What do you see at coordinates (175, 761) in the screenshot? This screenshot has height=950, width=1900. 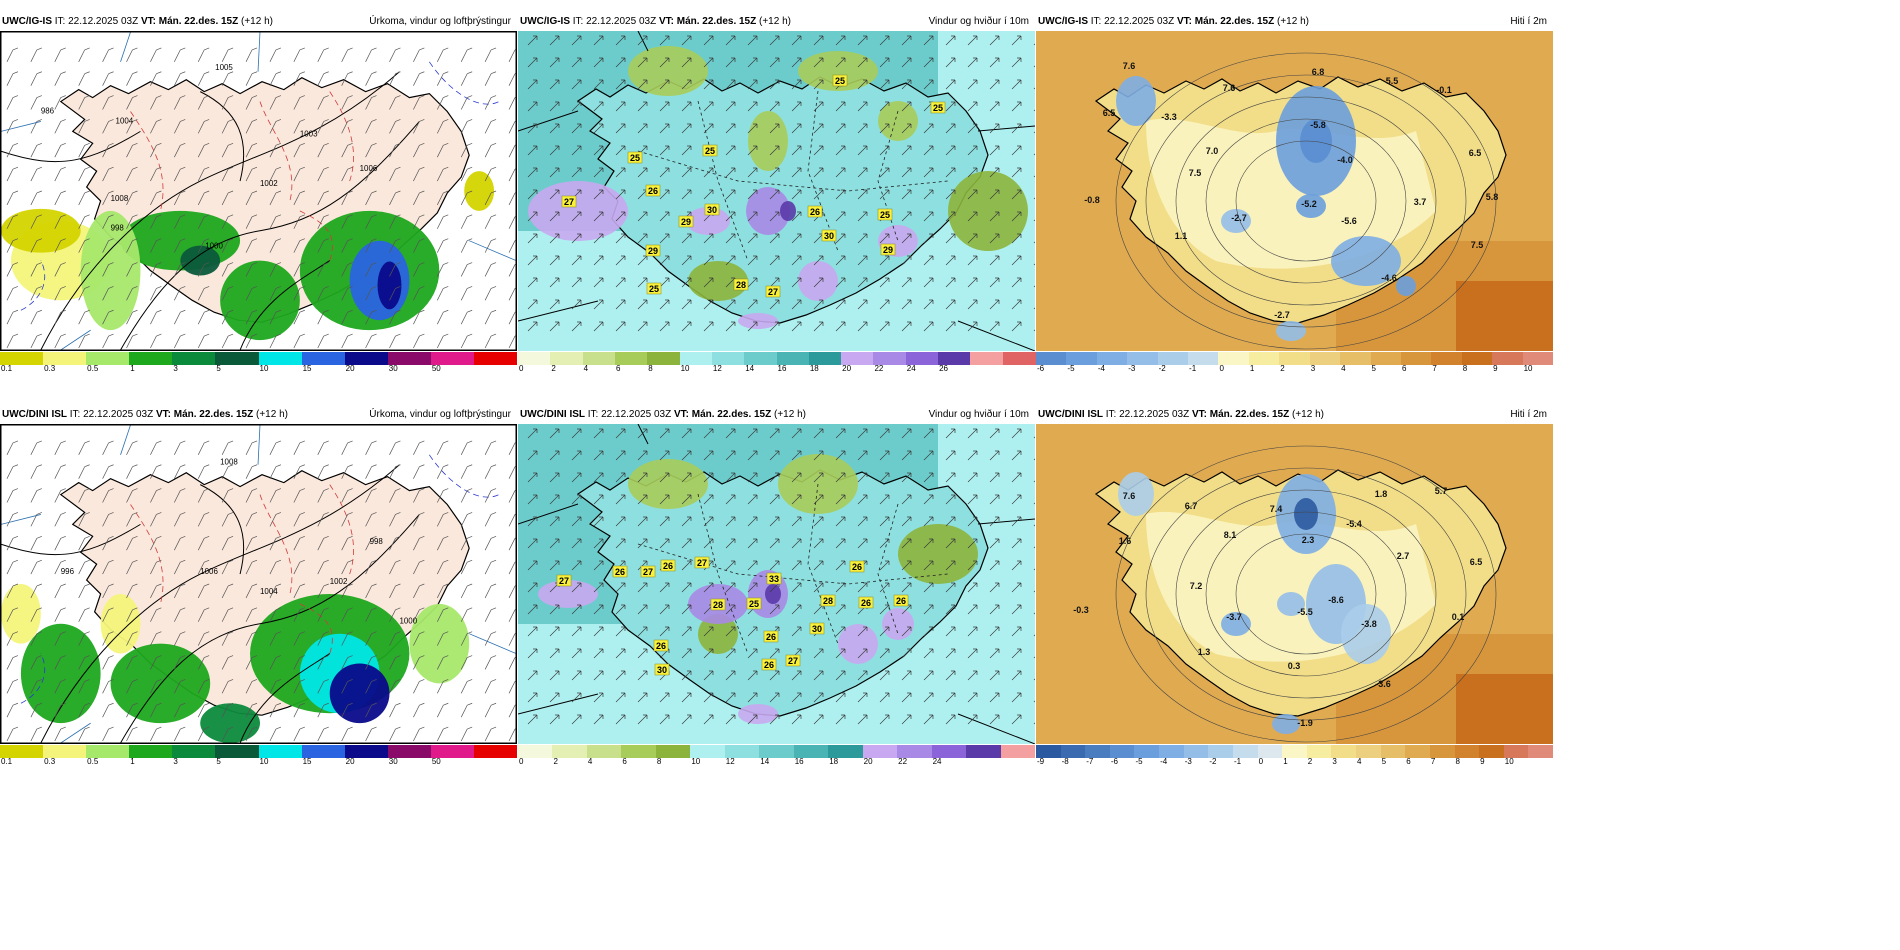 I see `colorbar-tick: 3` at bounding box center [175, 761].